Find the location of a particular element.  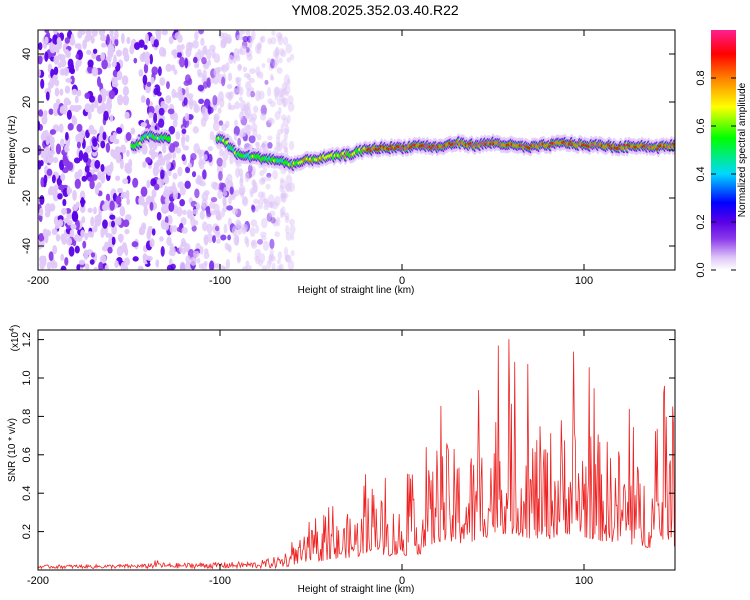

x-tick-label: -100 is located at coordinates (220, 581).